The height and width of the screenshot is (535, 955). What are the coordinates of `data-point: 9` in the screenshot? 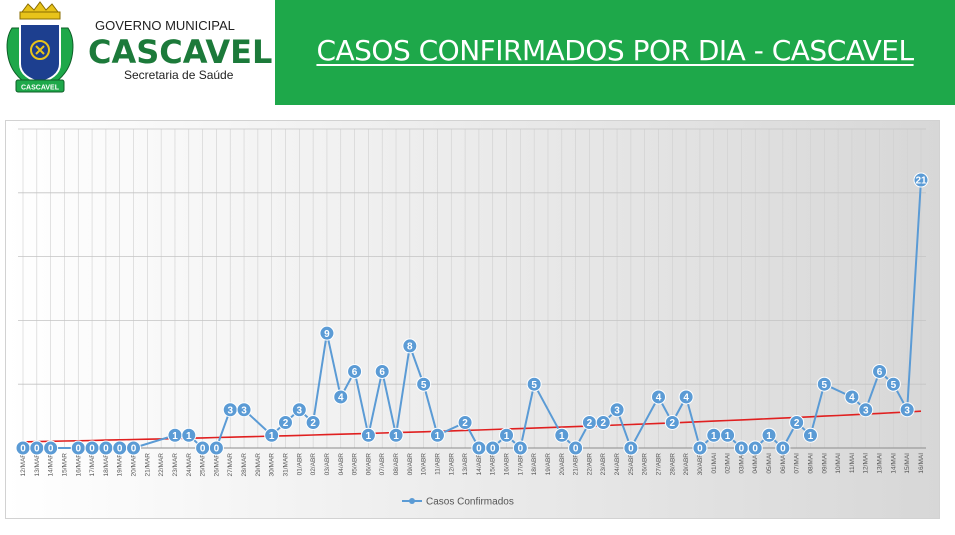 It's located at (327, 333).